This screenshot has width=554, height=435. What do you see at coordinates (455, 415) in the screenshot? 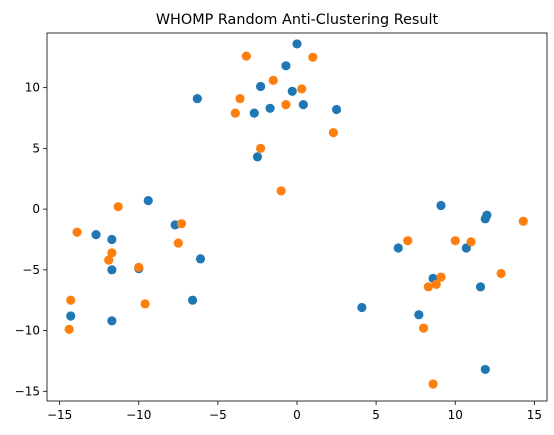
I see `x-tick-label: 10` at bounding box center [455, 415].